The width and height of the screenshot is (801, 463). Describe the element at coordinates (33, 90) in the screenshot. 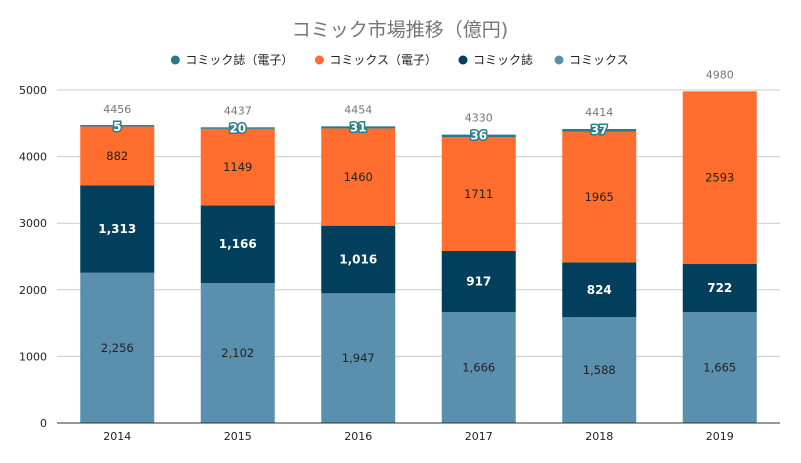

I see `y-tick-label: 5000` at that location.